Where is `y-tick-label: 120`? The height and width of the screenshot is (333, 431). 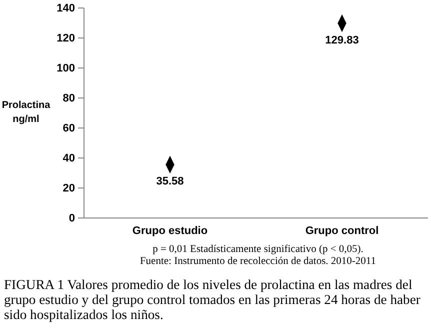
y-tick-label: 120 is located at coordinates (65, 38).